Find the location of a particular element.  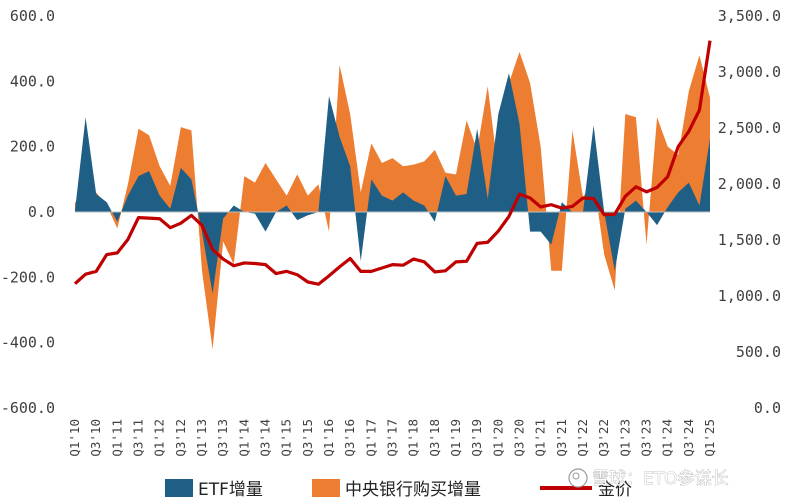

x-tick-label: Q1'12 is located at coordinates (159, 438).